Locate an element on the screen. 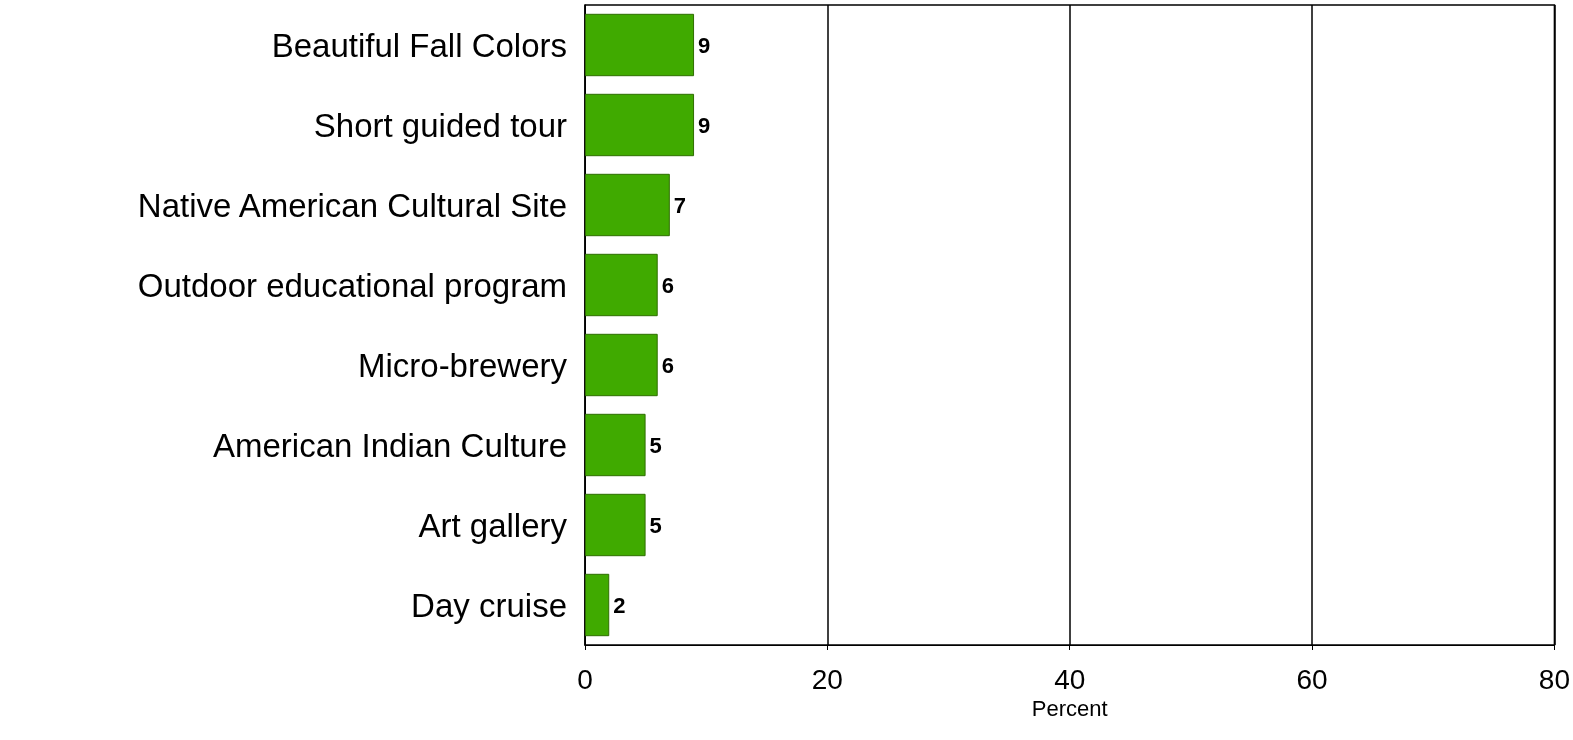 The image size is (1573, 740). y-tick-label: Outdoor educational program is located at coordinates (352, 285).